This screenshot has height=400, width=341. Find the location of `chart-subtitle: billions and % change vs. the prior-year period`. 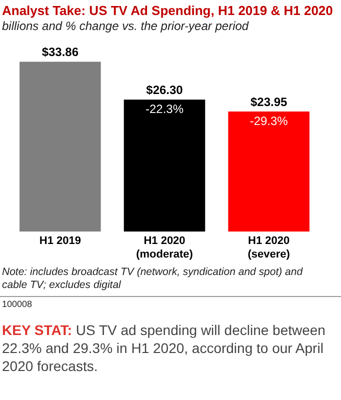

chart-subtitle: billions and % change vs. the prior-year period is located at coordinates (125, 26).